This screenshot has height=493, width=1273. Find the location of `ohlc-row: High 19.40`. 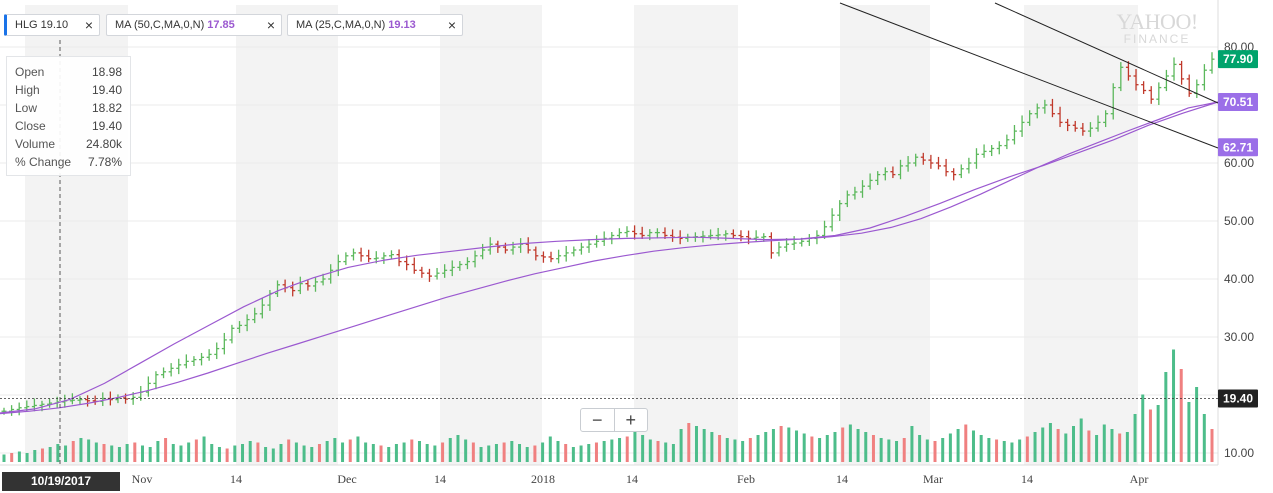

ohlc-row: High 19.40 is located at coordinates (68, 90).